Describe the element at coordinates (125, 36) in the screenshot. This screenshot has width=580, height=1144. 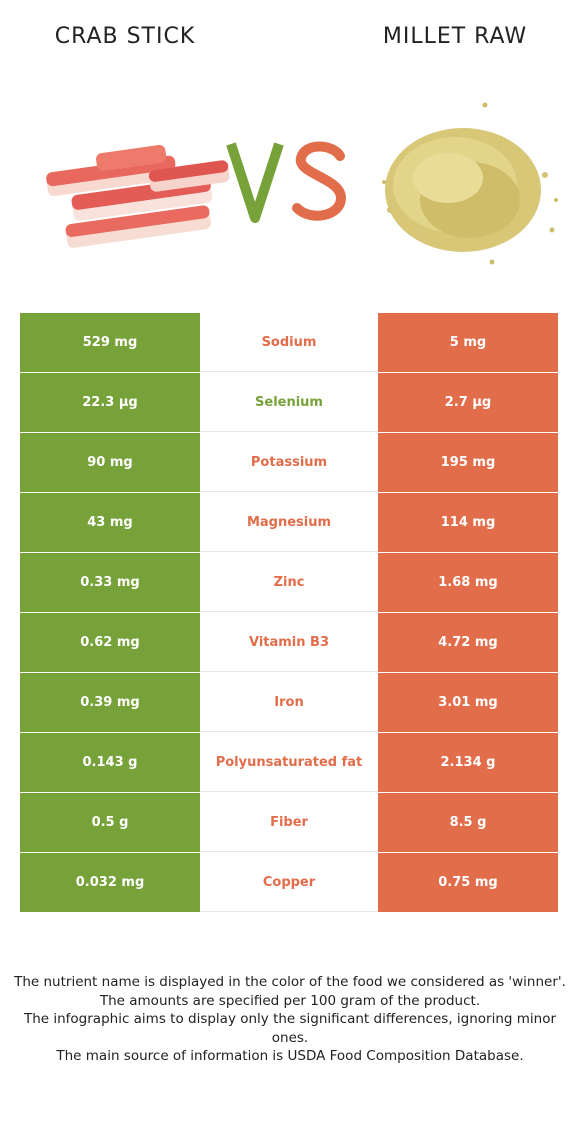
I see `left-food-title: CRAB STICK` at that location.